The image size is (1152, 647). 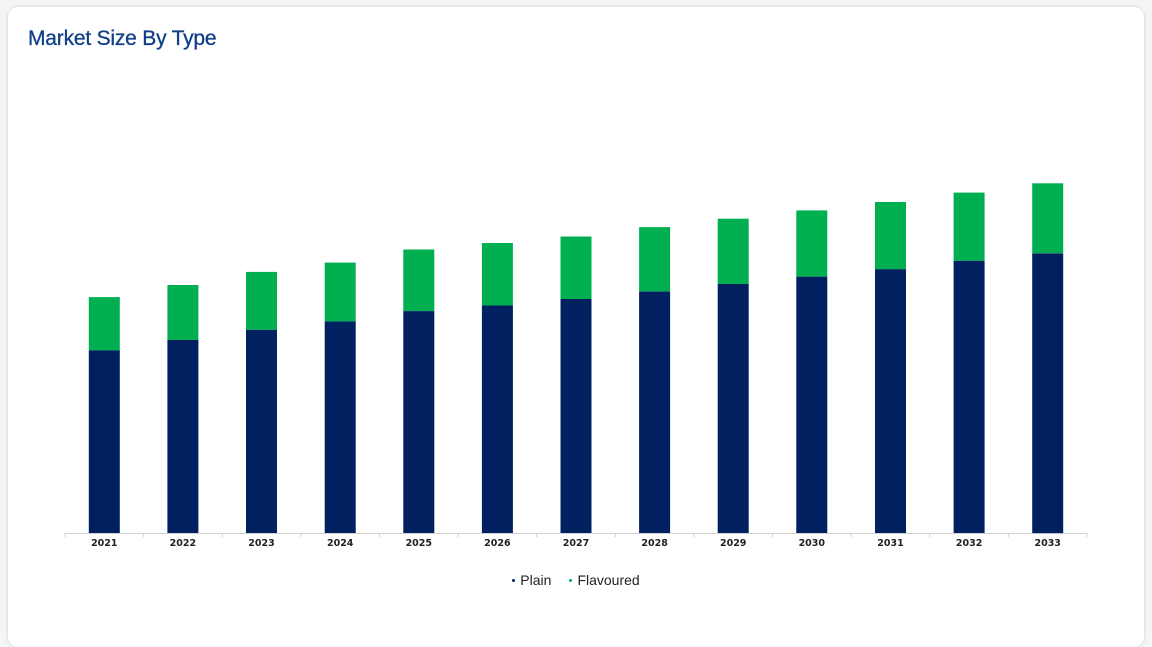 What do you see at coordinates (340, 292) in the screenshot?
I see `bar-flavoured-2024` at bounding box center [340, 292].